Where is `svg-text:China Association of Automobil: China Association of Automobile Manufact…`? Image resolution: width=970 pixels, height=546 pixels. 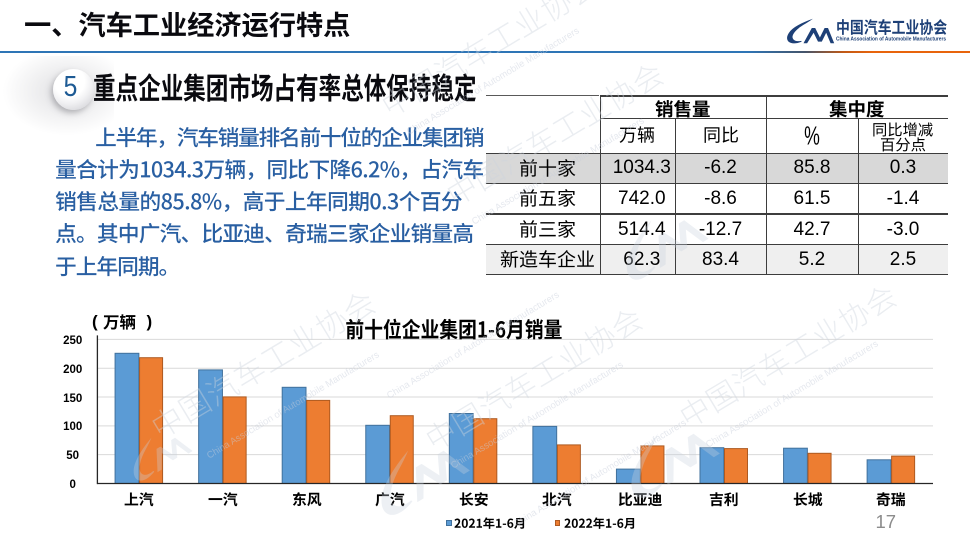 svg-text:China Association of Automobil: China Association of Automobile Manufact… is located at coordinates (891, 40).